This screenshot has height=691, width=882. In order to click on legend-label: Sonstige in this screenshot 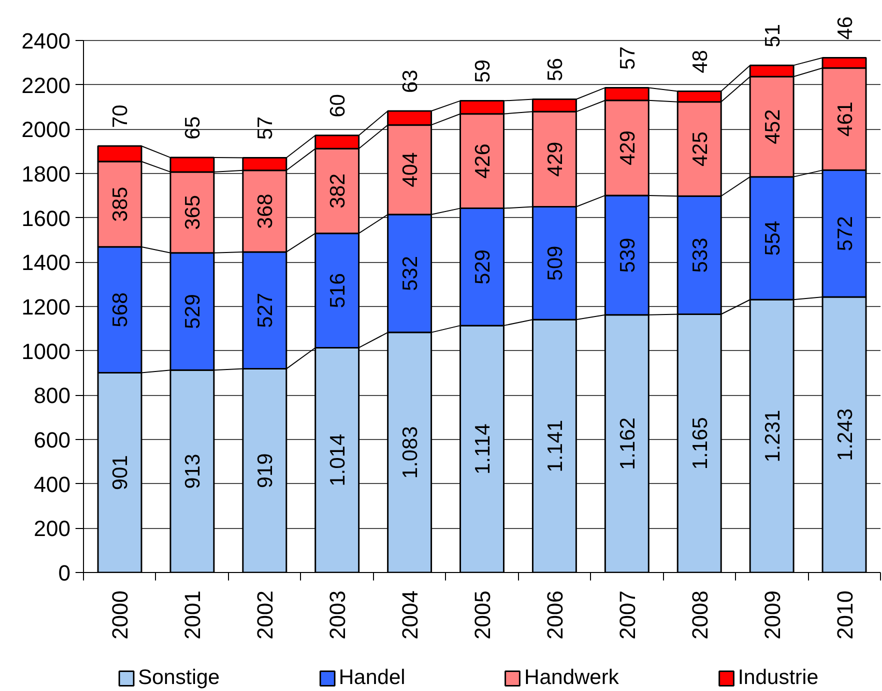, I will do `click(179, 678)`.